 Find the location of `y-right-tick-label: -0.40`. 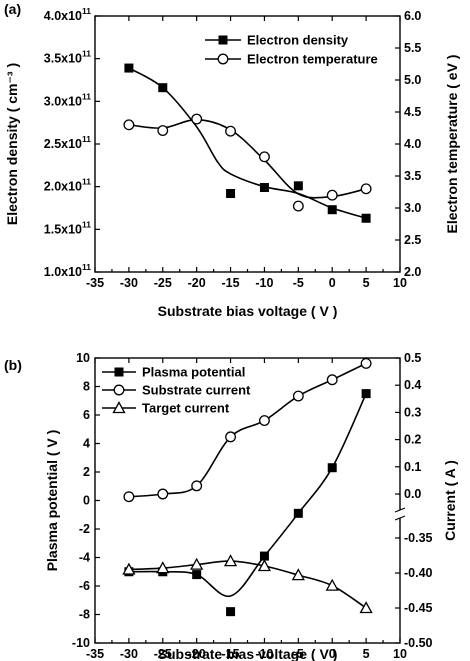

y-right-tick-label: -0.40 is located at coordinates (418, 573).